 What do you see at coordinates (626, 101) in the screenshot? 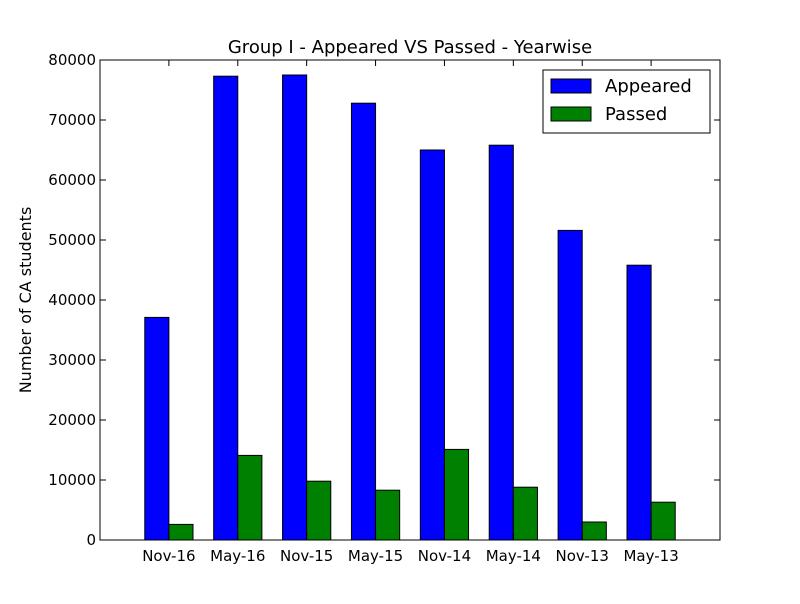
I see `legend: Appeared Passed` at bounding box center [626, 101].